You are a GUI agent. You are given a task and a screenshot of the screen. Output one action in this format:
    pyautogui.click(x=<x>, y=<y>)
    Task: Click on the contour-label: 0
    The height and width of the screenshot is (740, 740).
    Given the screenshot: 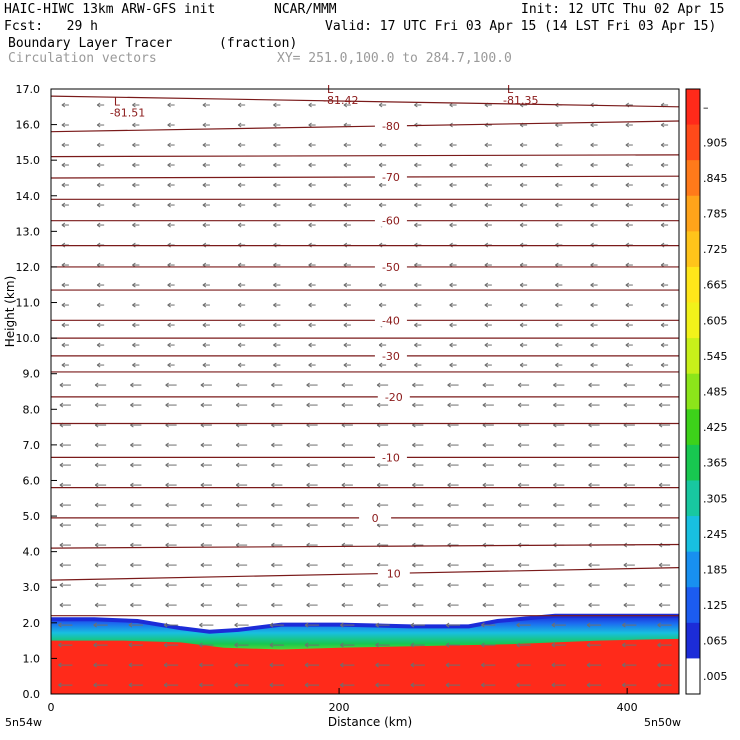 What is the action you would take?
    pyautogui.click(x=375, y=518)
    